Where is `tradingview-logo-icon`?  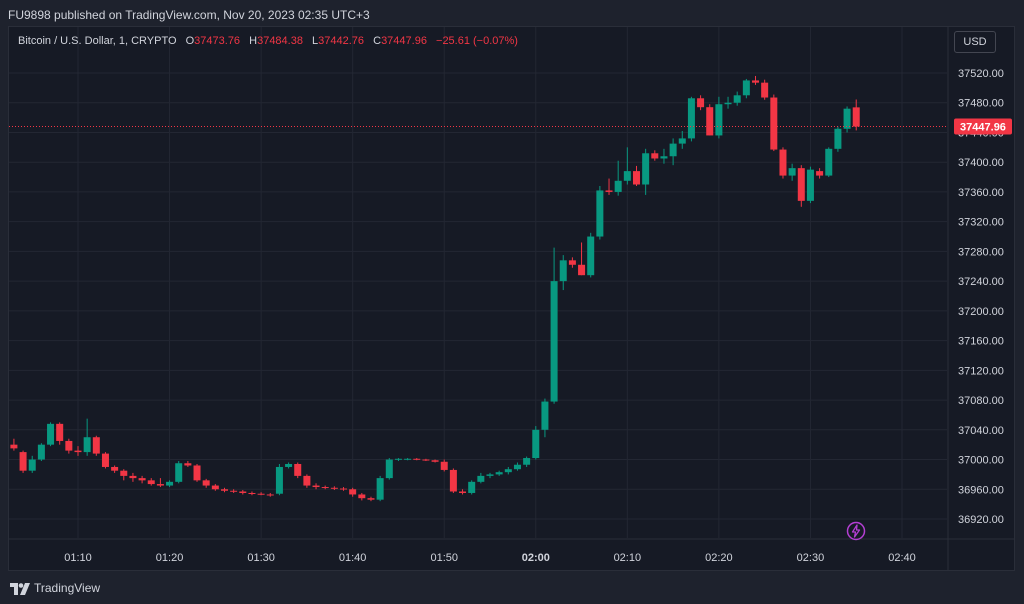 tradingview-logo-icon is located at coordinates (20, 588).